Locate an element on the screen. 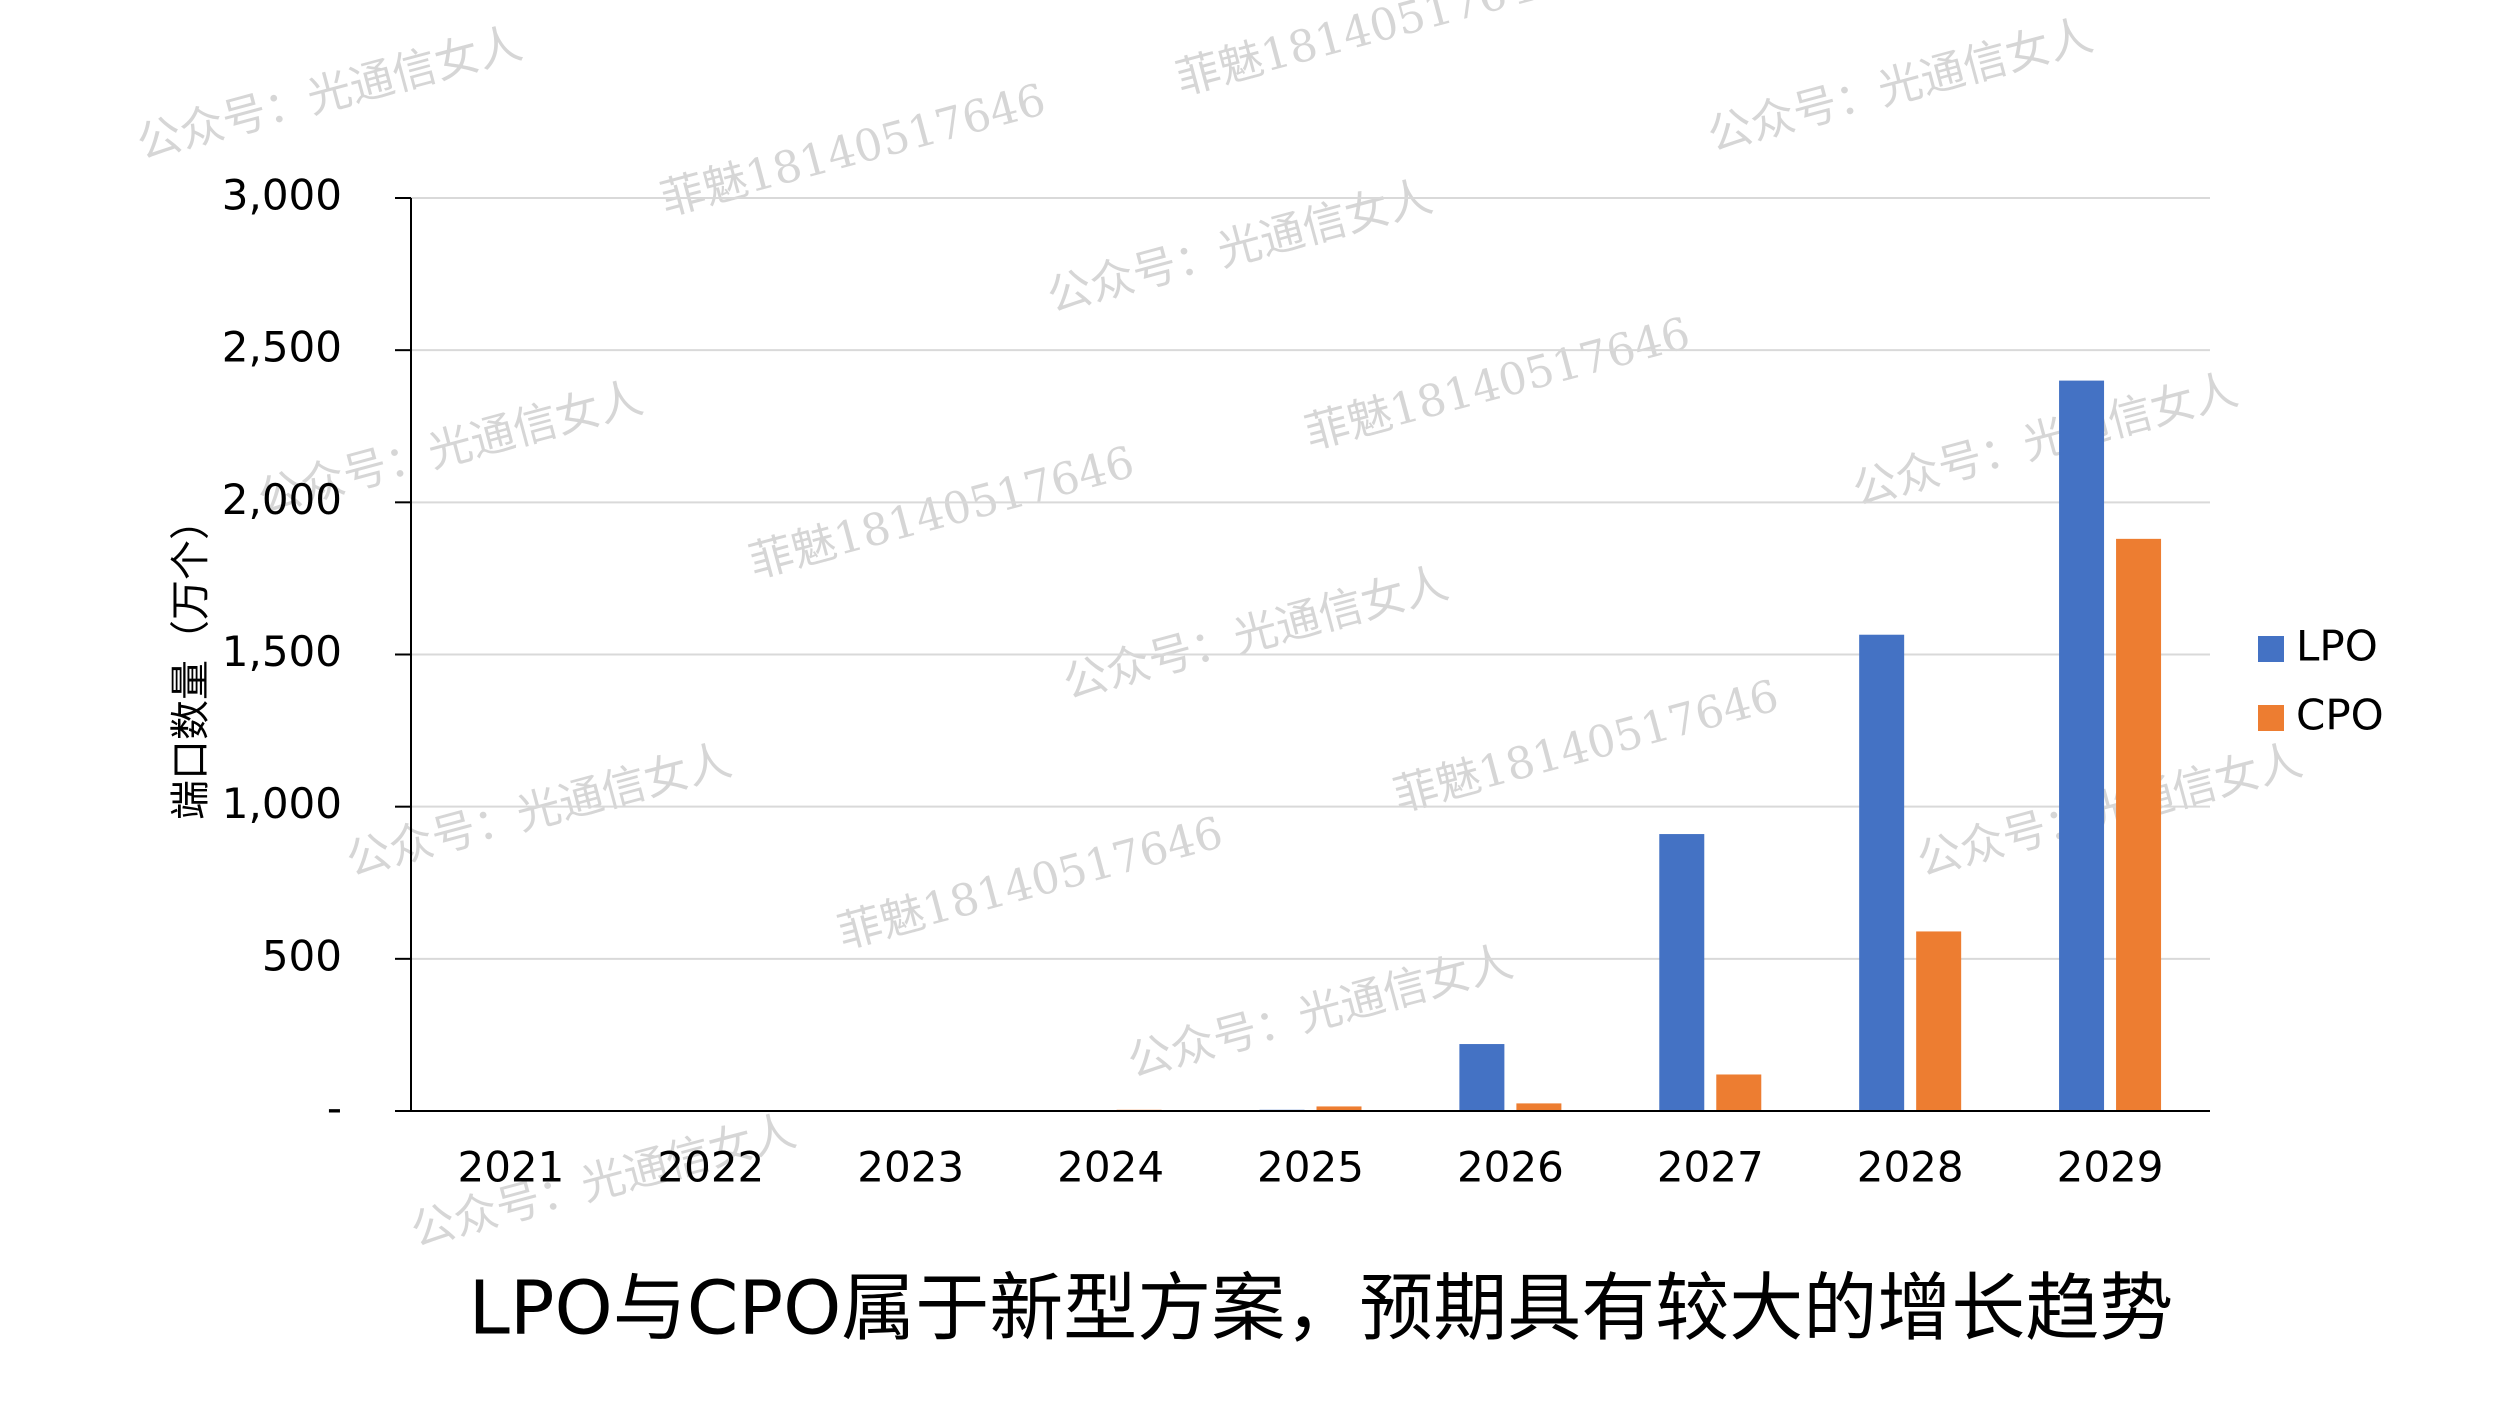  y-tick-label: 500 is located at coordinates (302, 955).